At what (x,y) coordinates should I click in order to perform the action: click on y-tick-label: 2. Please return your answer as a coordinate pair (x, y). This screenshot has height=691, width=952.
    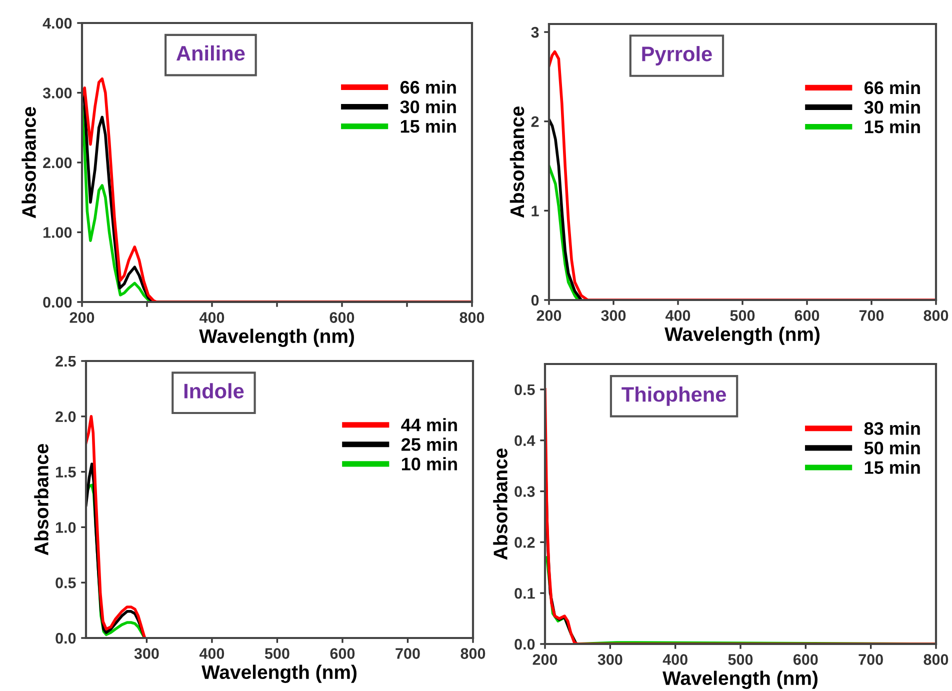
    Looking at the image, I should click on (535, 121).